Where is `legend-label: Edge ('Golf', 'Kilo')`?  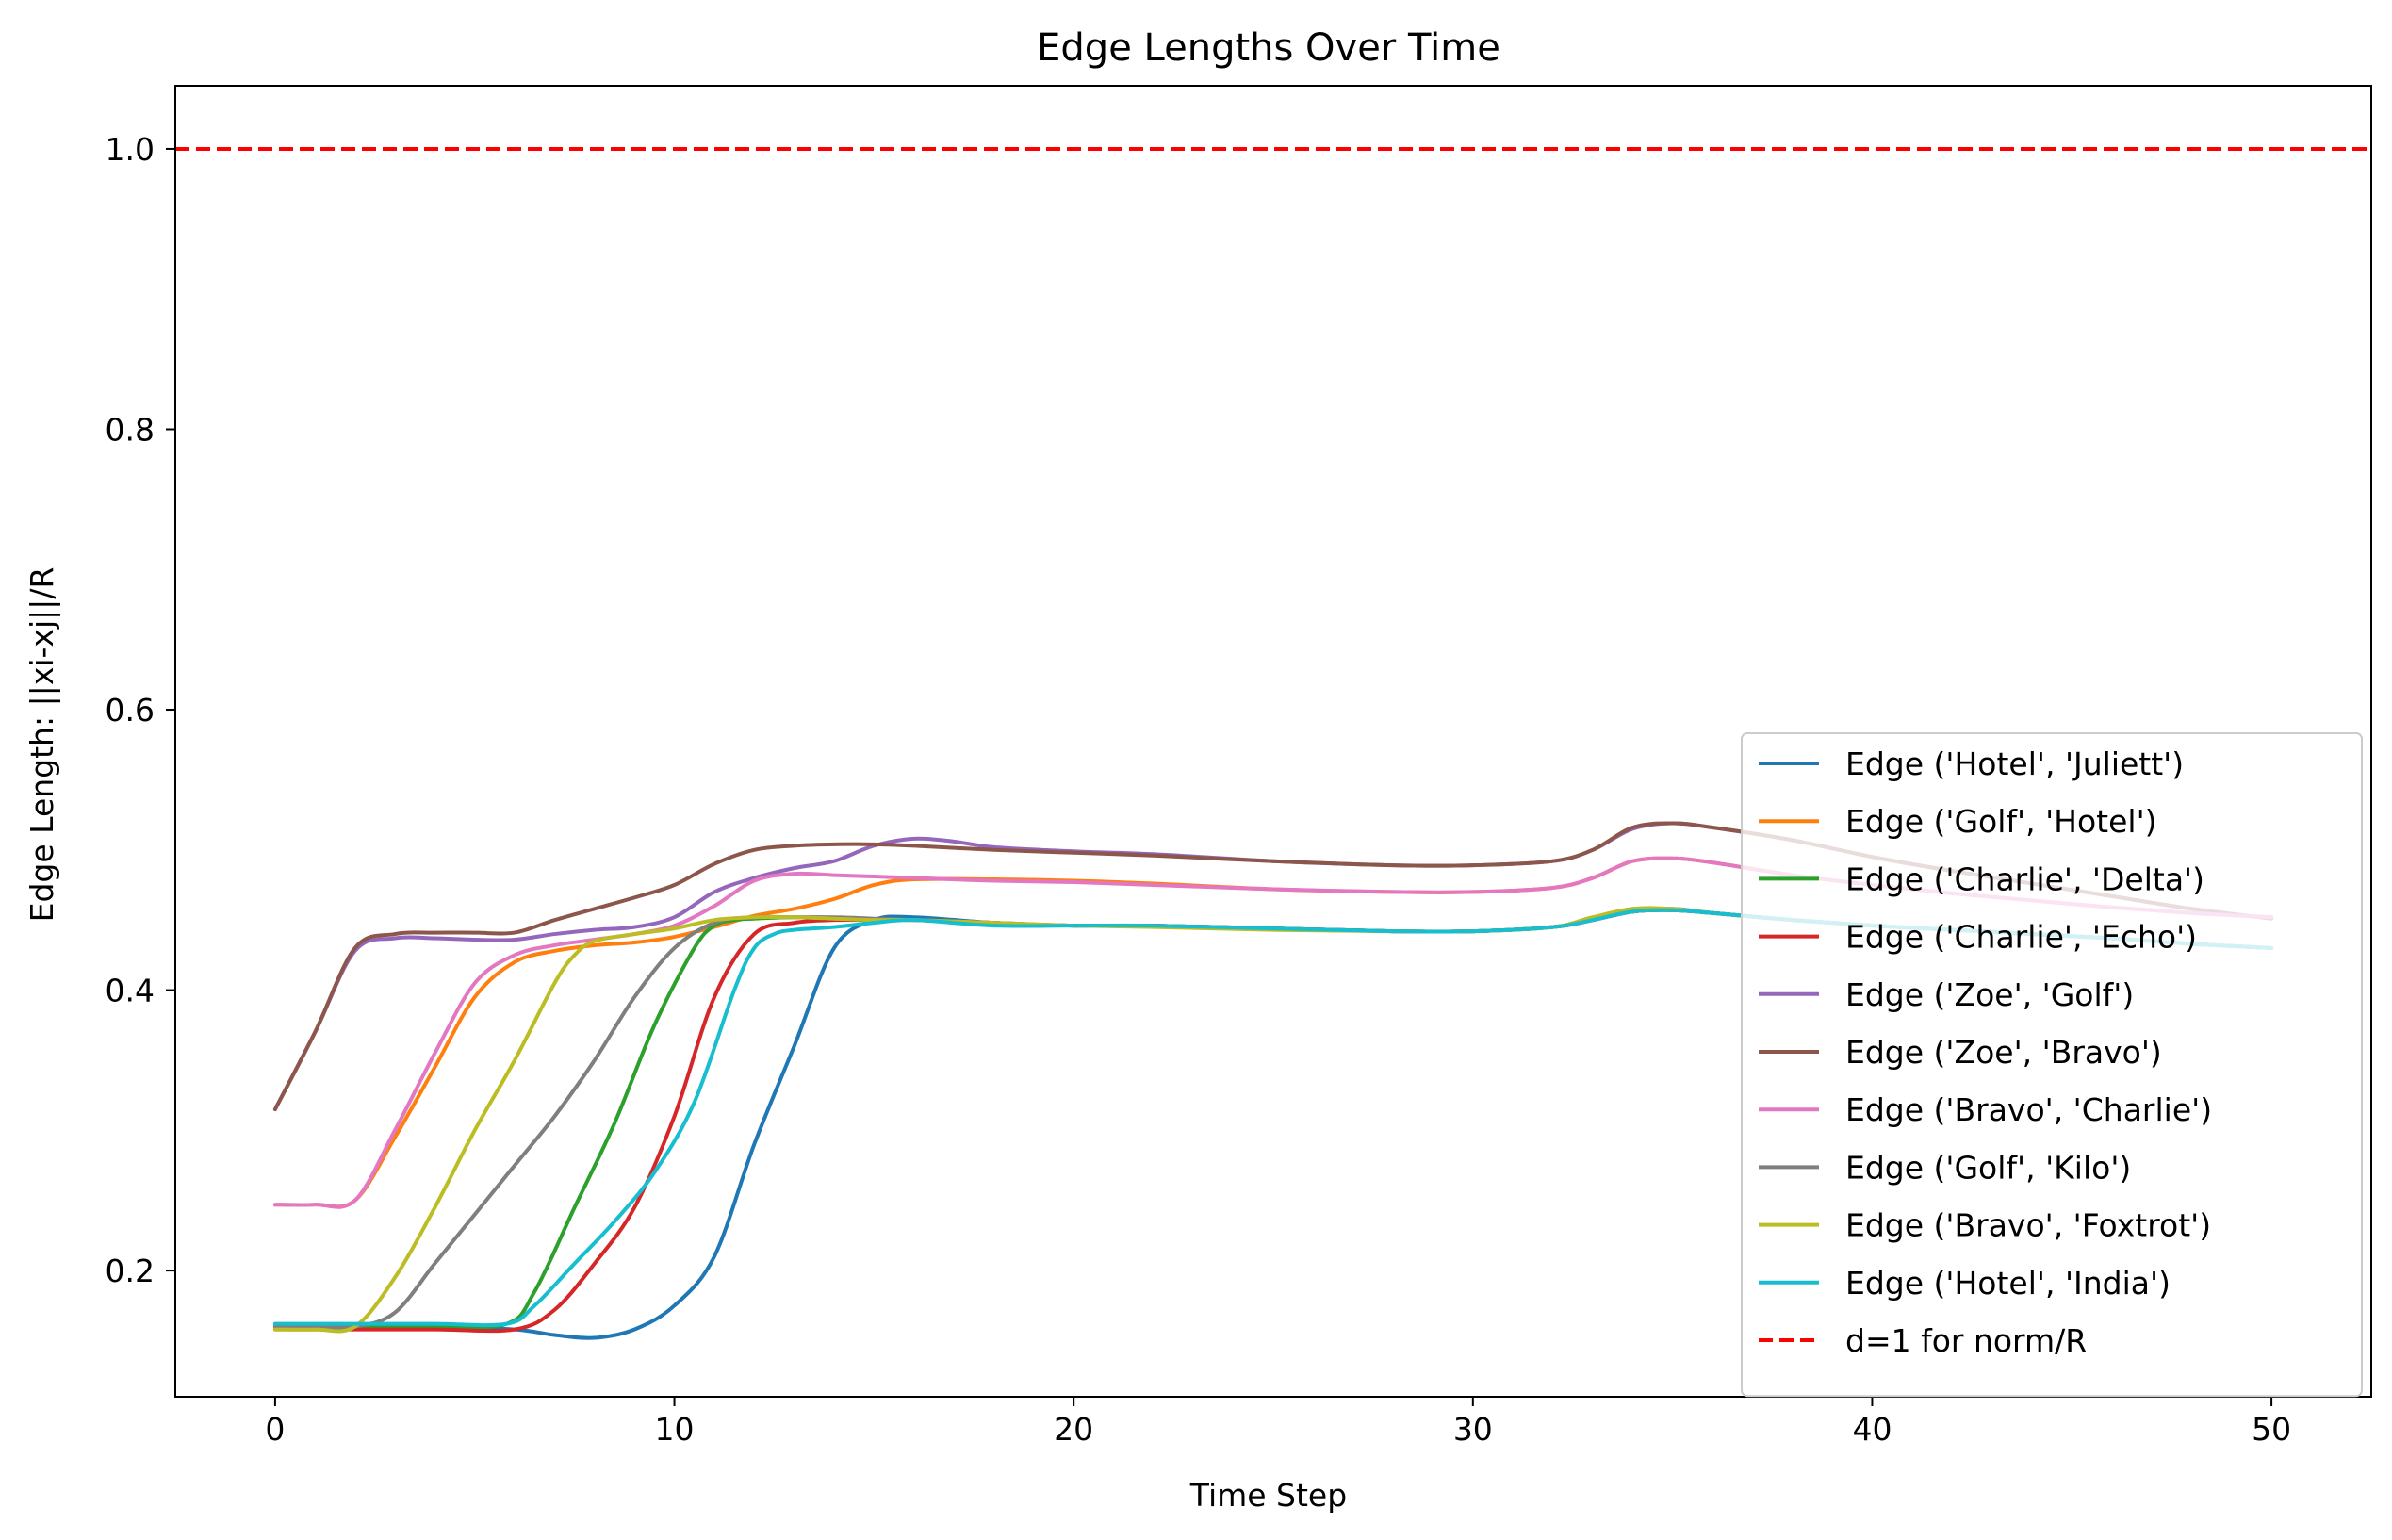
legend-label: Edge ('Golf', 'Kilo') is located at coordinates (1988, 1167).